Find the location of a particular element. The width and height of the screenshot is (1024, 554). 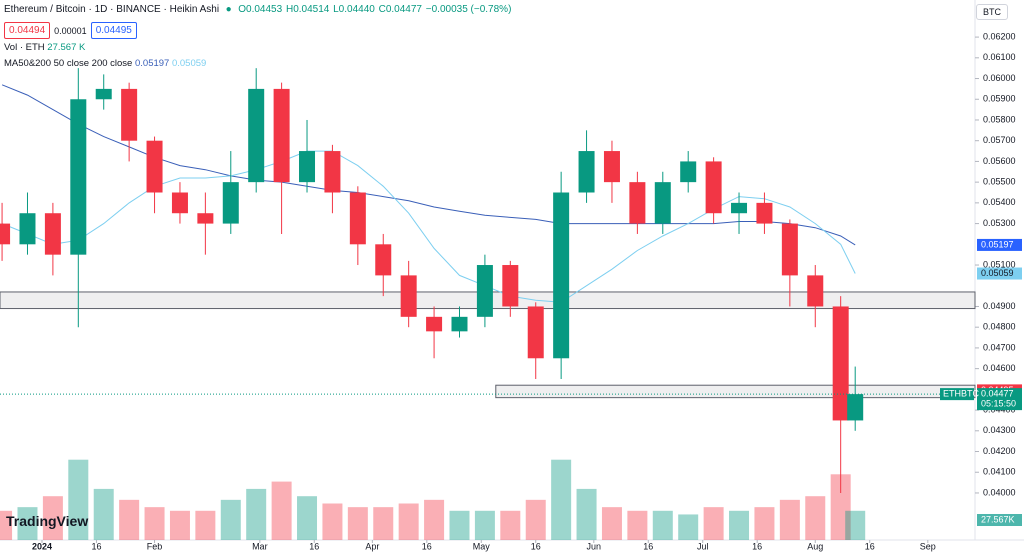

close: C0.04477 is located at coordinates (400, 9).